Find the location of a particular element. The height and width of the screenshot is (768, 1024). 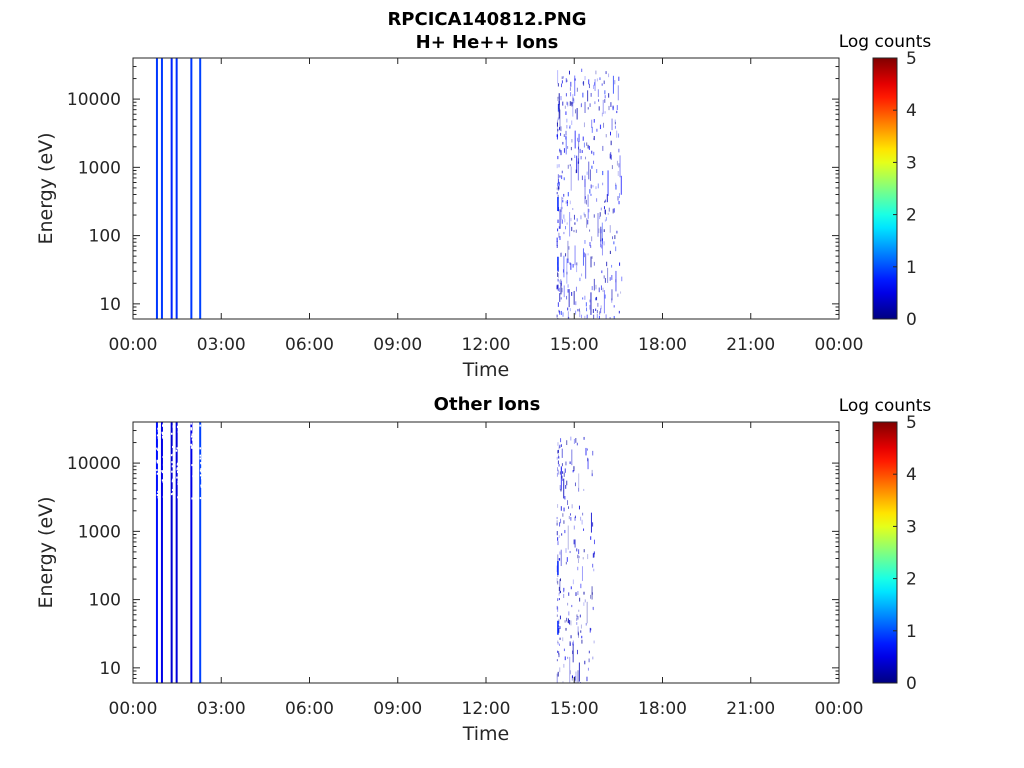

colorbar-tick-label: 4 is located at coordinates (911, 111).